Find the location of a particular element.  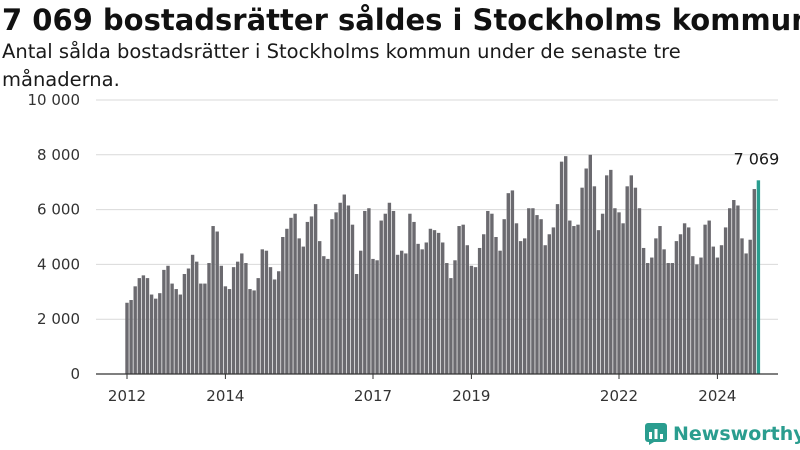

y-tick-label: 10 000 is located at coordinates (54, 100).